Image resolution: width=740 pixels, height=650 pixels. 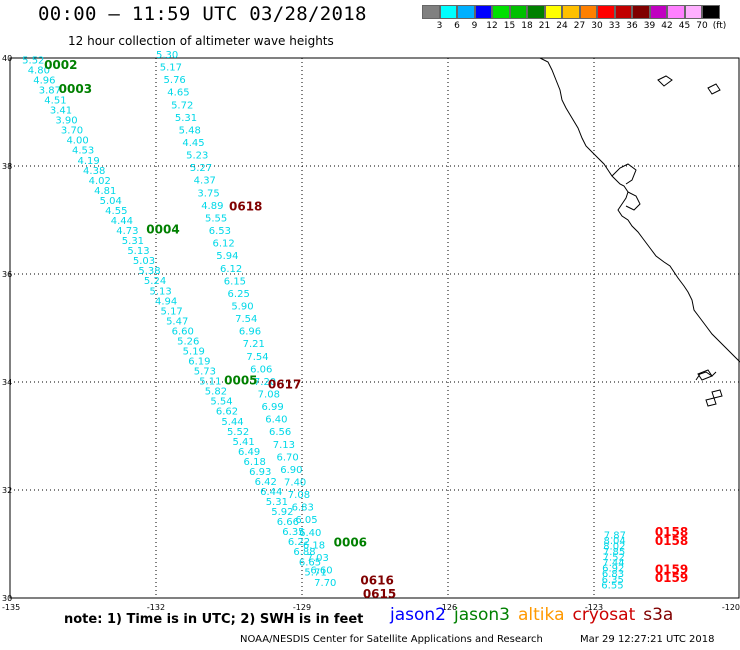 What do you see at coordinates (541, 615) in the screenshot?
I see `legend-entry: altika` at bounding box center [541, 615].